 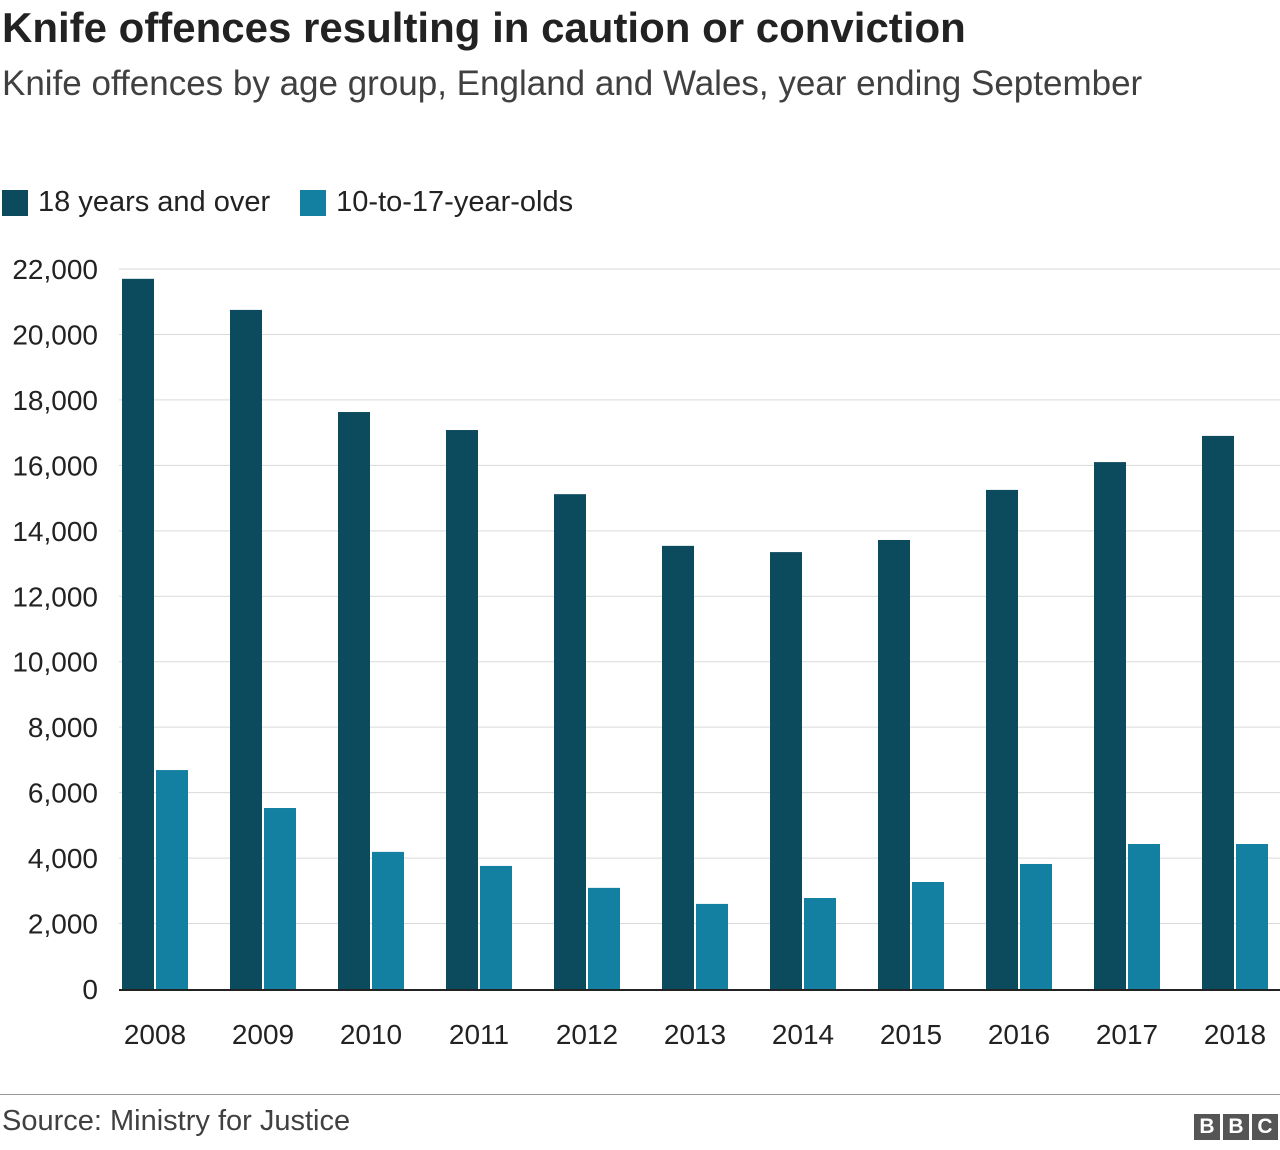 What do you see at coordinates (280, 898) in the screenshot?
I see `bar-youths-2009` at bounding box center [280, 898].